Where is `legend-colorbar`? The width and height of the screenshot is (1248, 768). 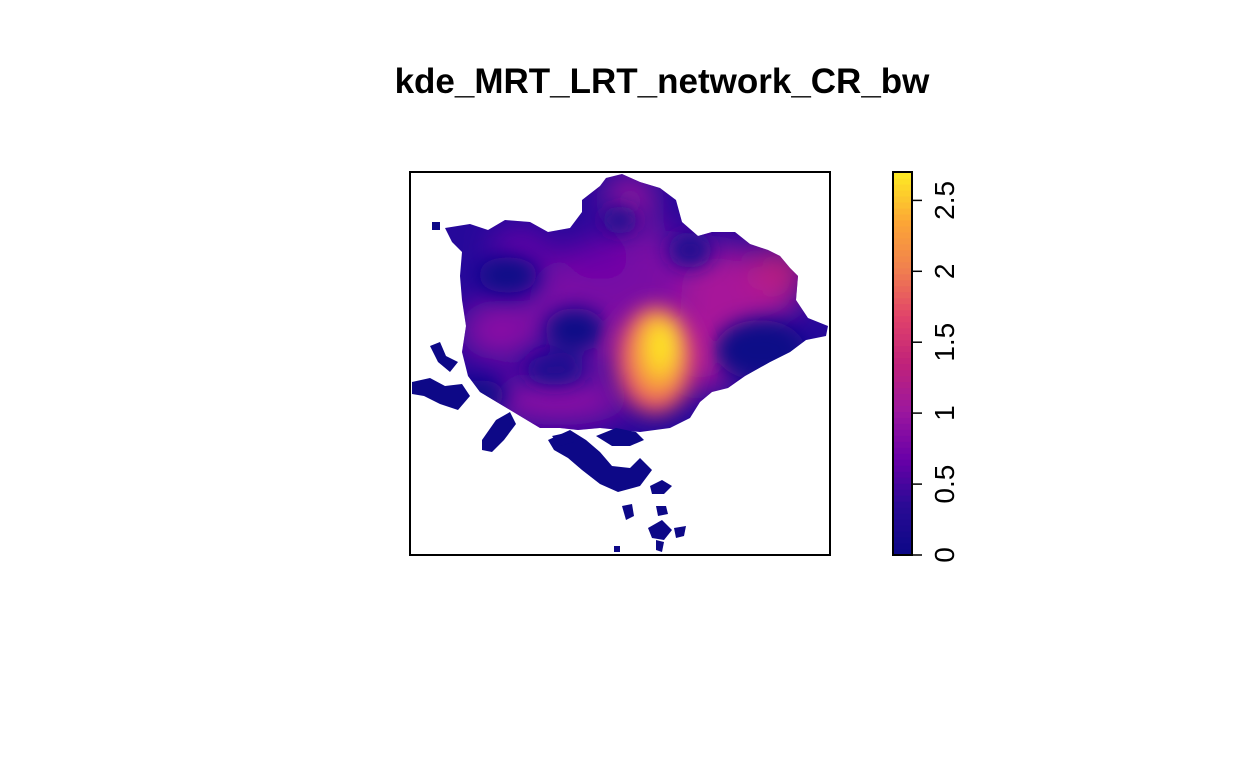
legend-colorbar is located at coordinates (902, 364).